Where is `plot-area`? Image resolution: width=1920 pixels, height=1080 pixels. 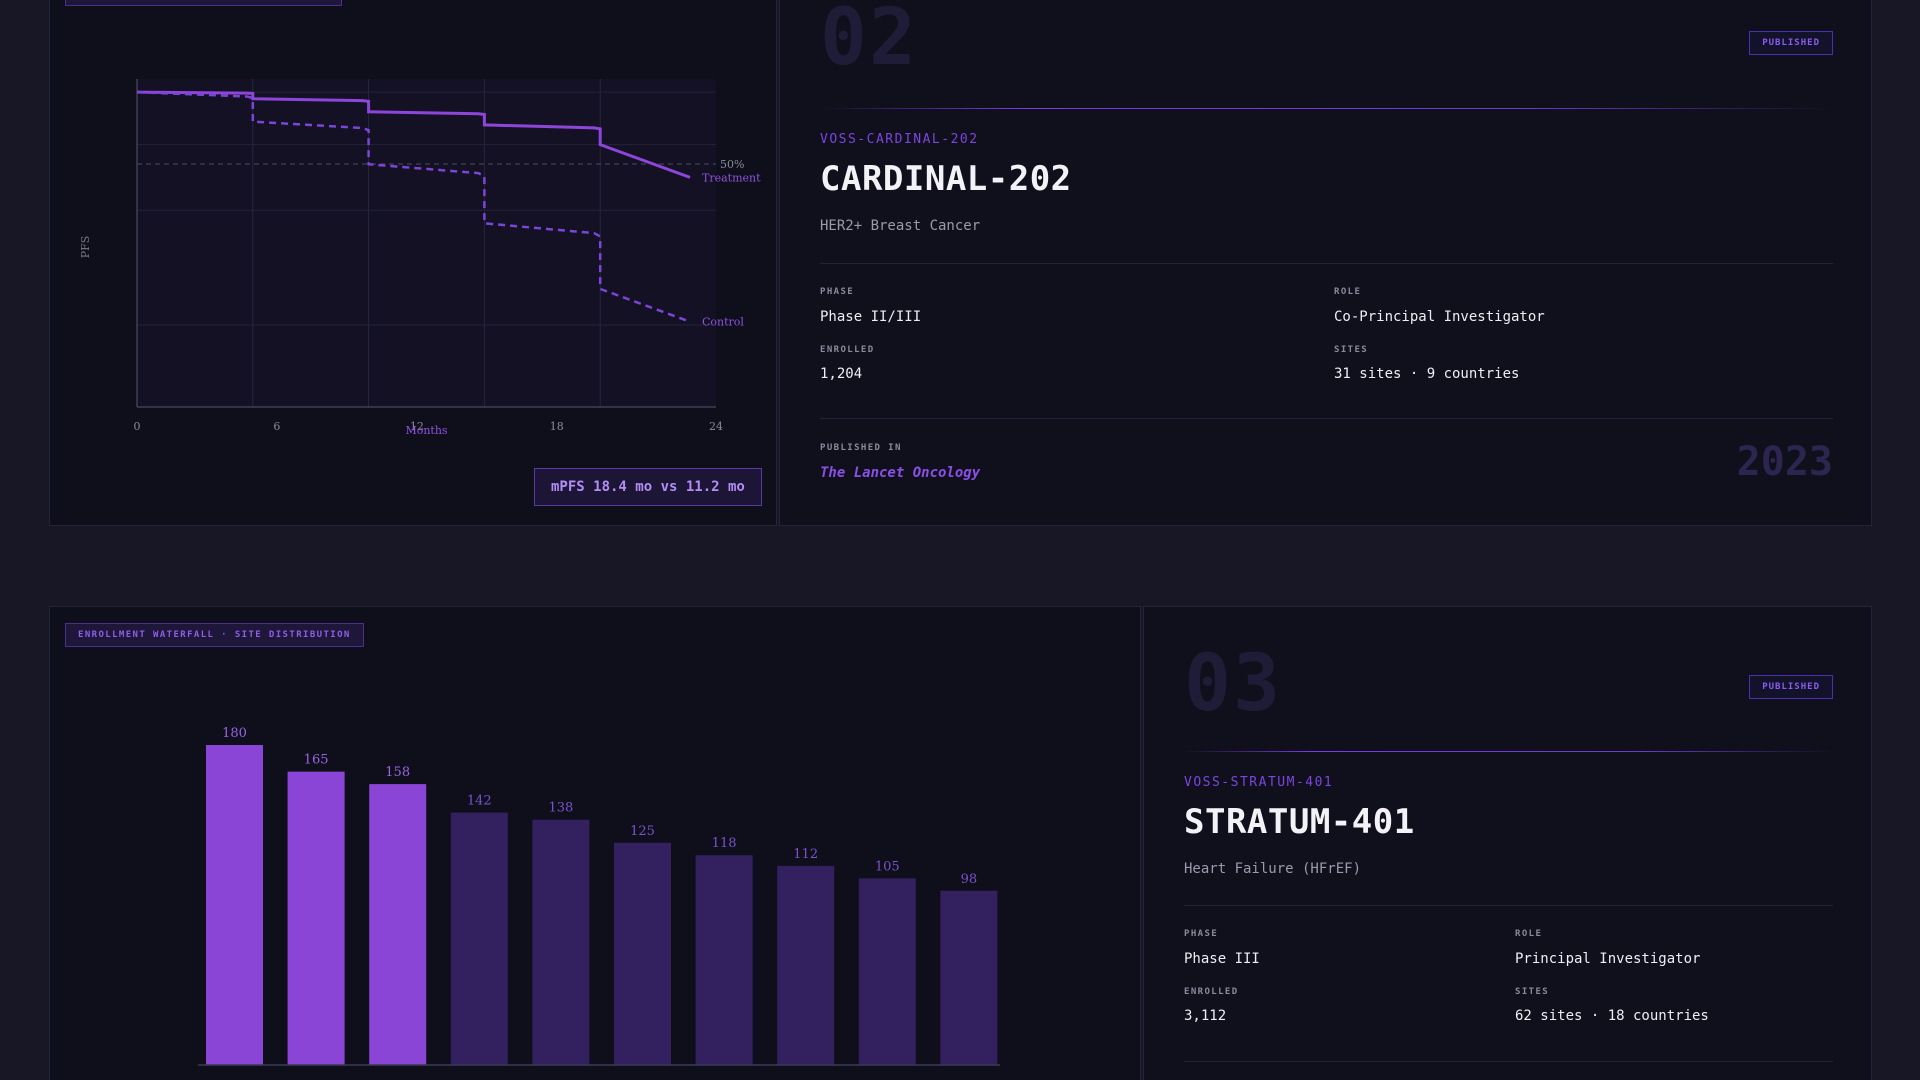 plot-area is located at coordinates (426, 243).